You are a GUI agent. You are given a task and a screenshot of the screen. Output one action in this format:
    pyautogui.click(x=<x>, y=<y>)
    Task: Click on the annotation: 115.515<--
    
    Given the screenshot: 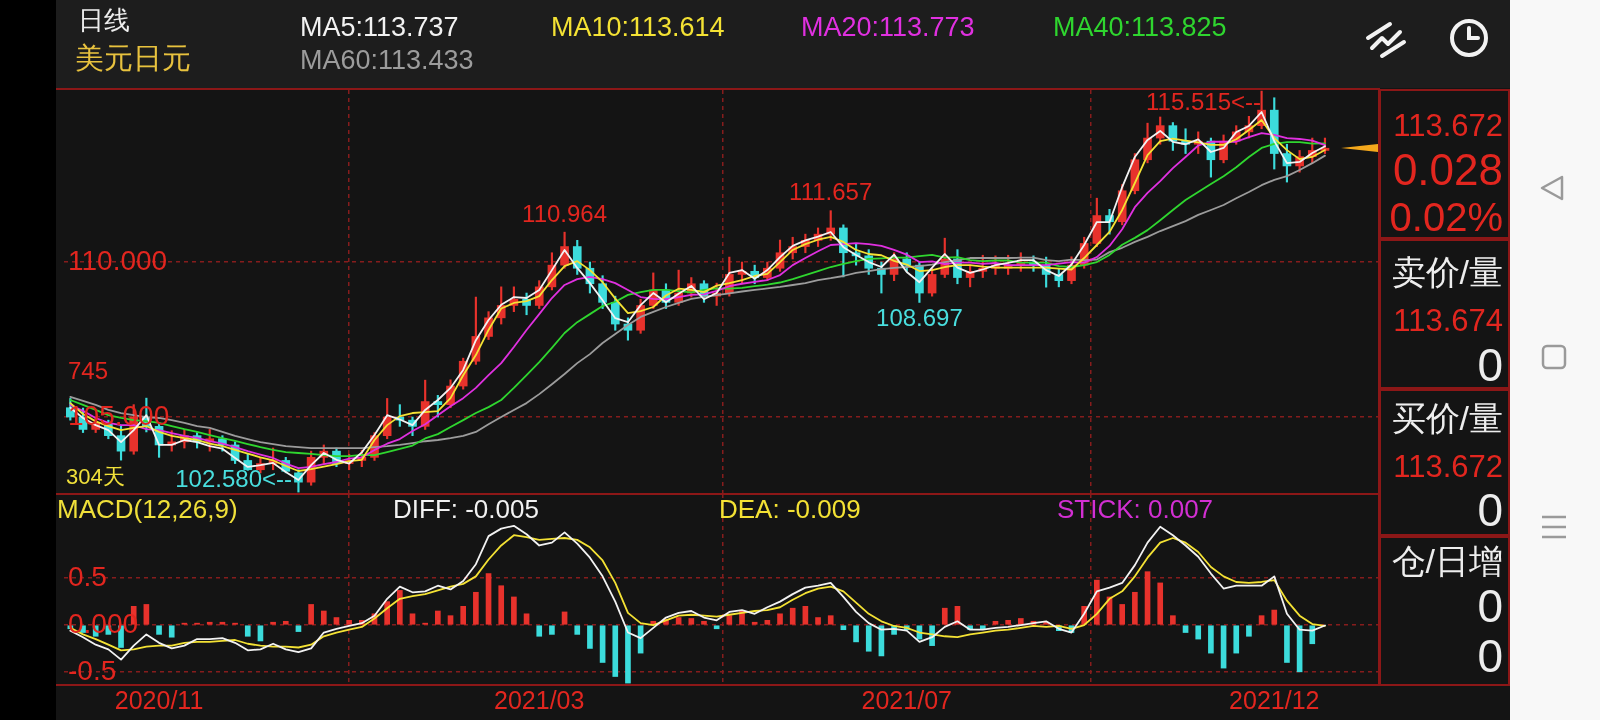 What is the action you would take?
    pyautogui.click(x=1203, y=101)
    